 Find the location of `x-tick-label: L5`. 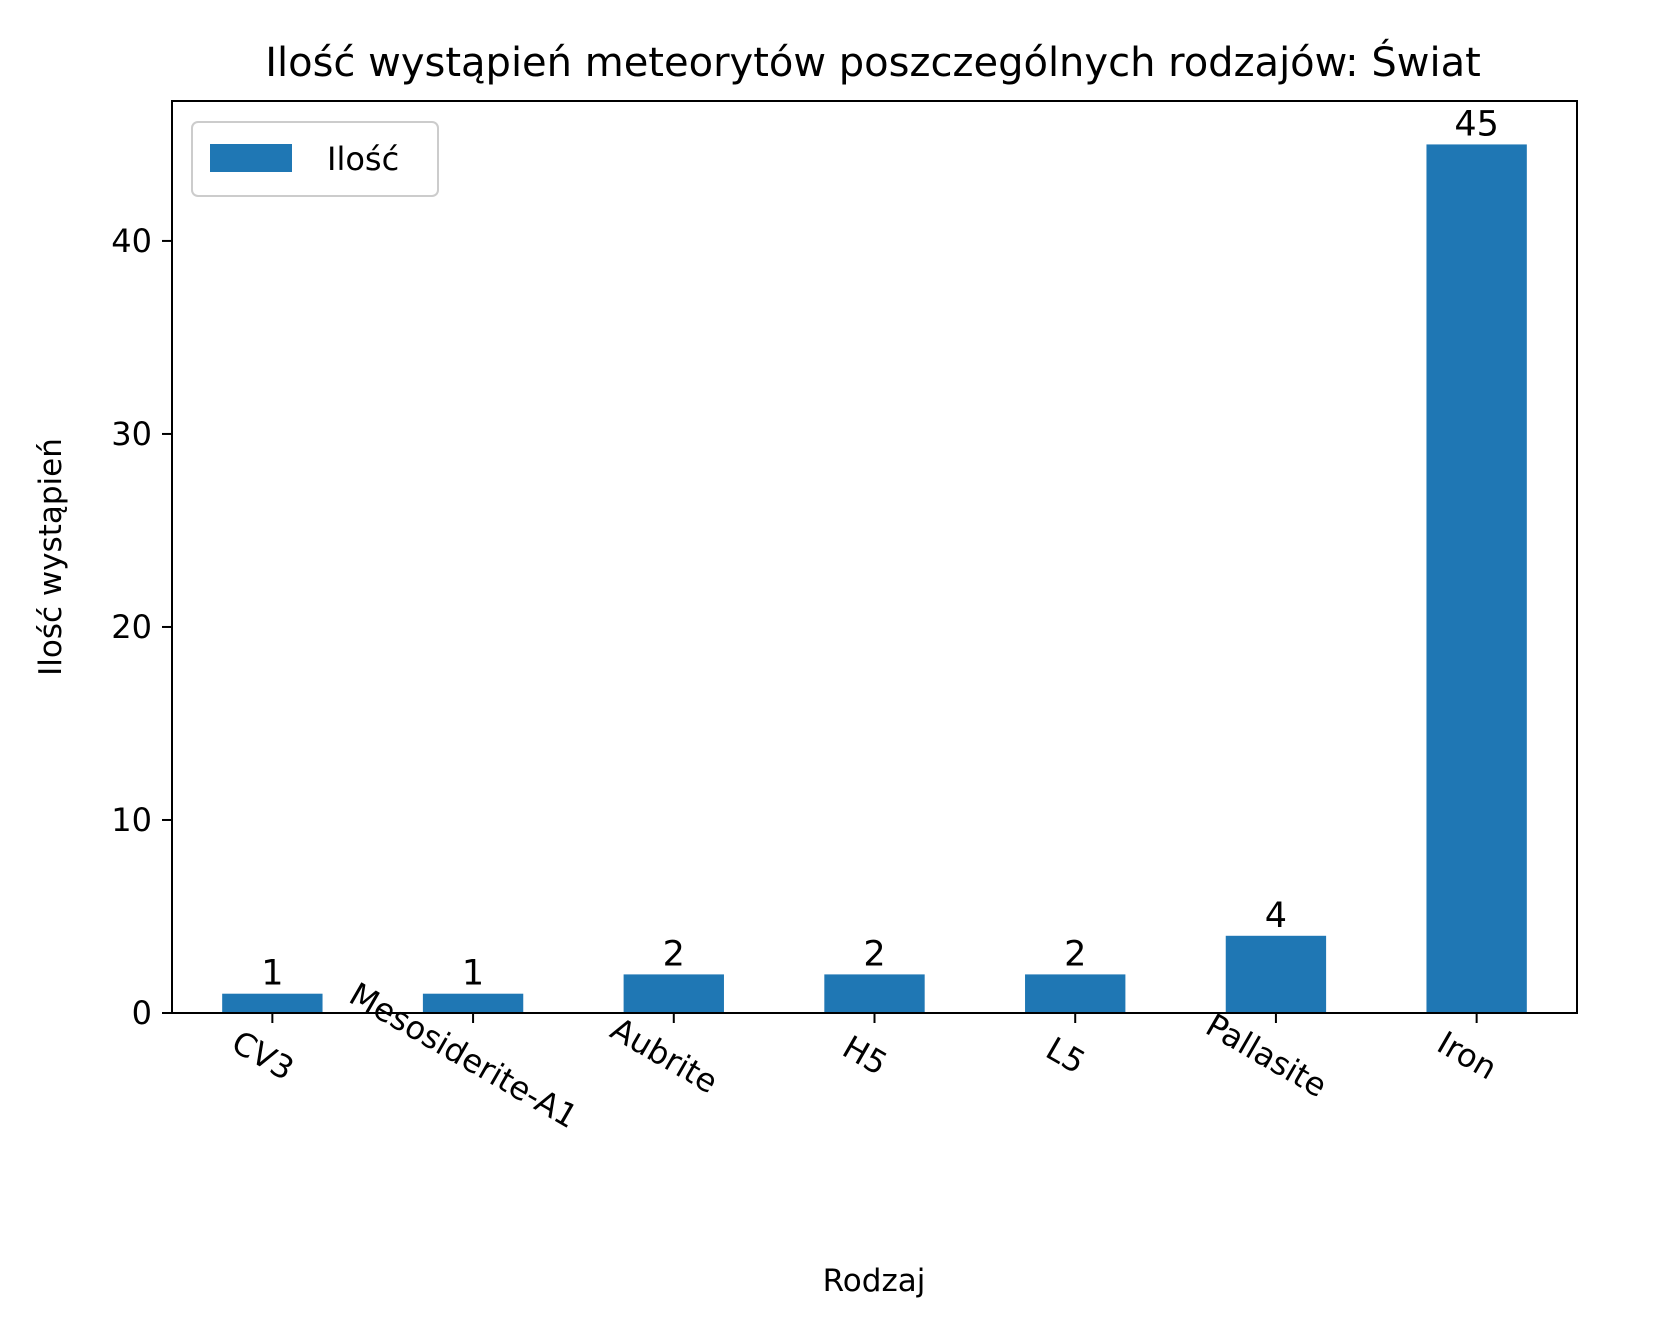

x-tick-label: L5 is located at coordinates (1066, 1055).